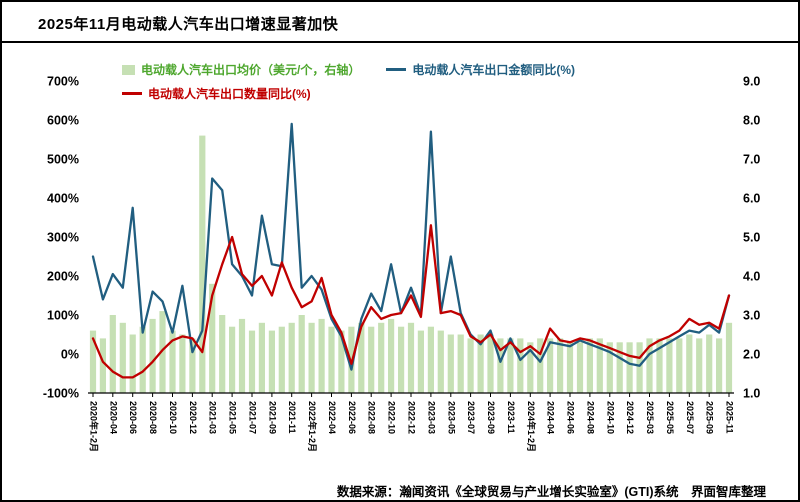 The height and width of the screenshot is (502, 800). What do you see at coordinates (751, 82) in the screenshot?
I see `svg-text: 9.0` at bounding box center [751, 82].